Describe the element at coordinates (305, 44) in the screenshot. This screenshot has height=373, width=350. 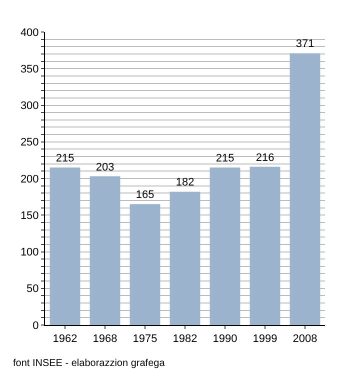
I see `data-label: 371` at that location.